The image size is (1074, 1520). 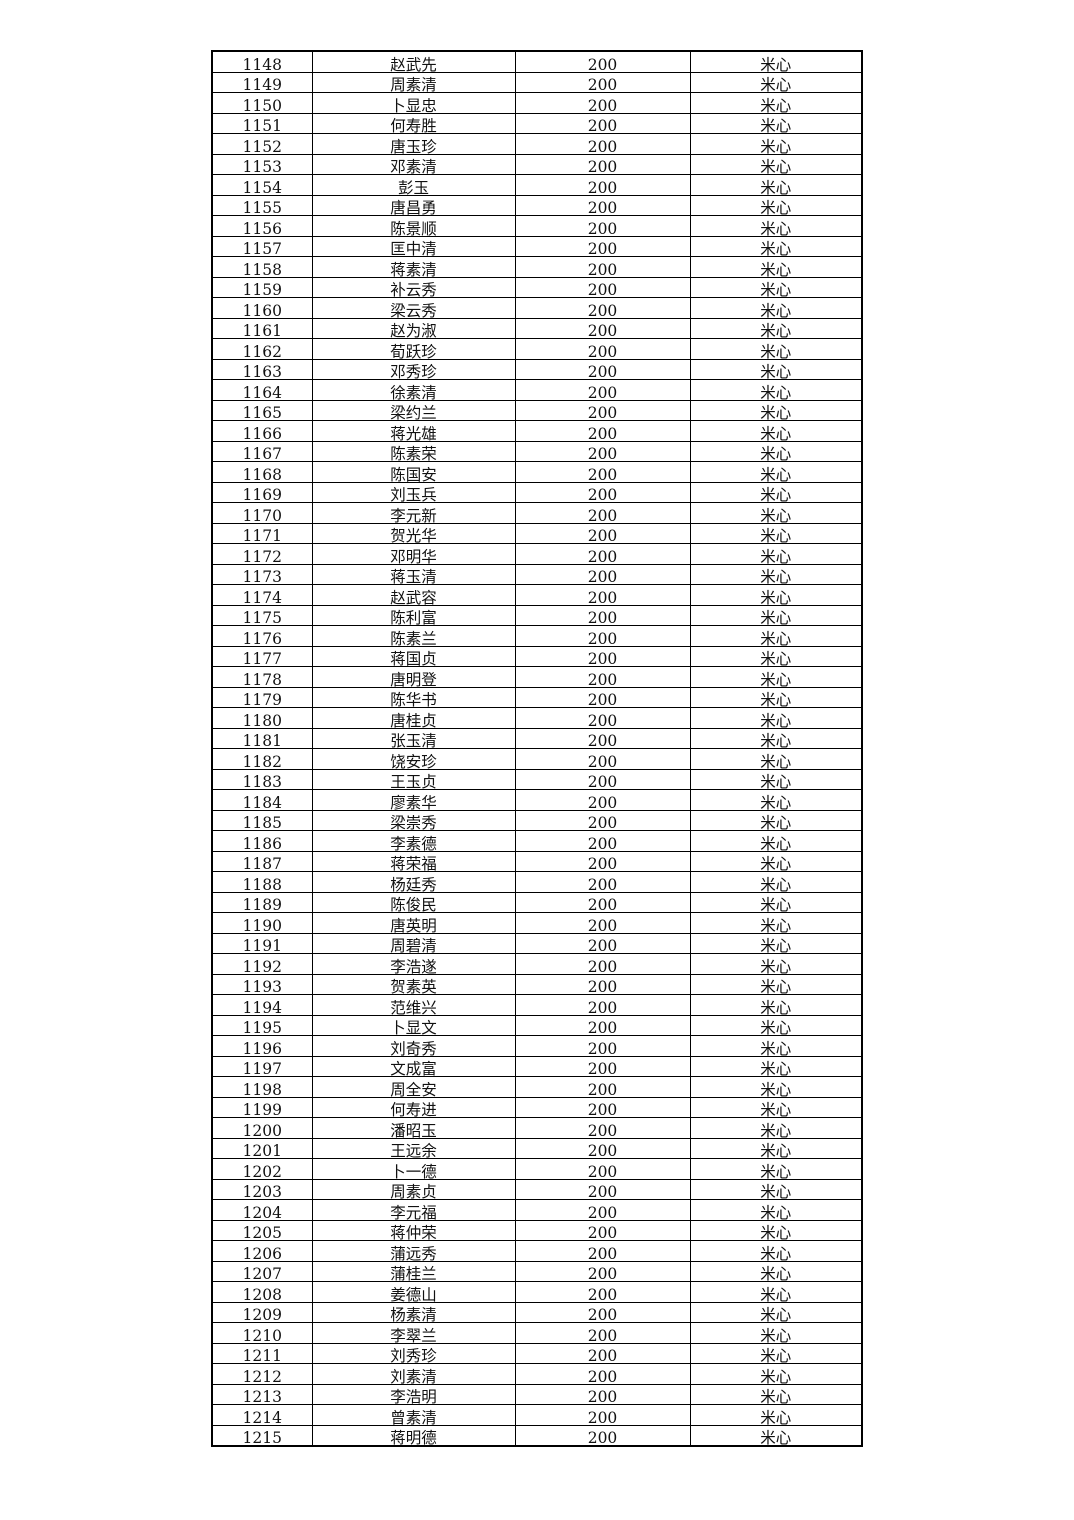 What do you see at coordinates (262, 923) in the screenshot?
I see `row-number-cell: 1190` at bounding box center [262, 923].